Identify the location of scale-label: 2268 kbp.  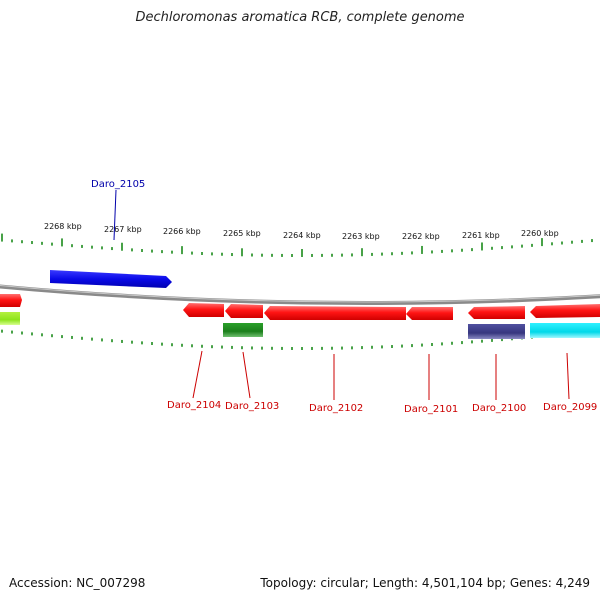
(63, 226).